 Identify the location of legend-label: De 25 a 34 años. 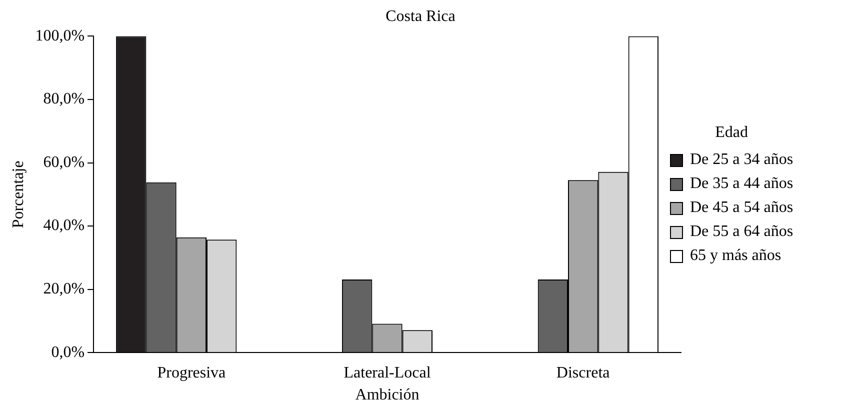
(742, 160).